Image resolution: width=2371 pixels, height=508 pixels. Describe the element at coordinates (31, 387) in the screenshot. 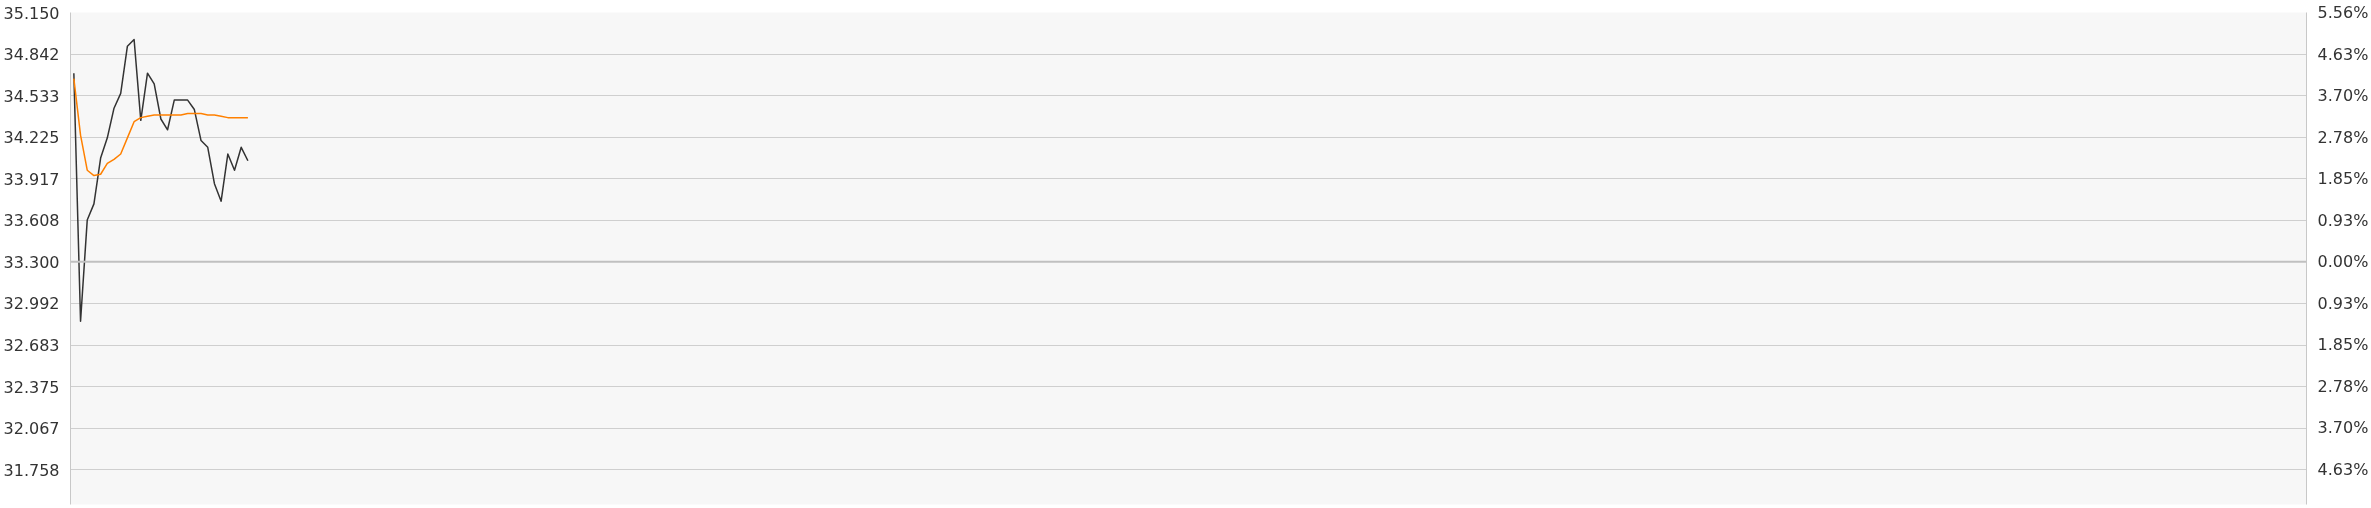

I see `y-tick-label: 32.375` at that location.